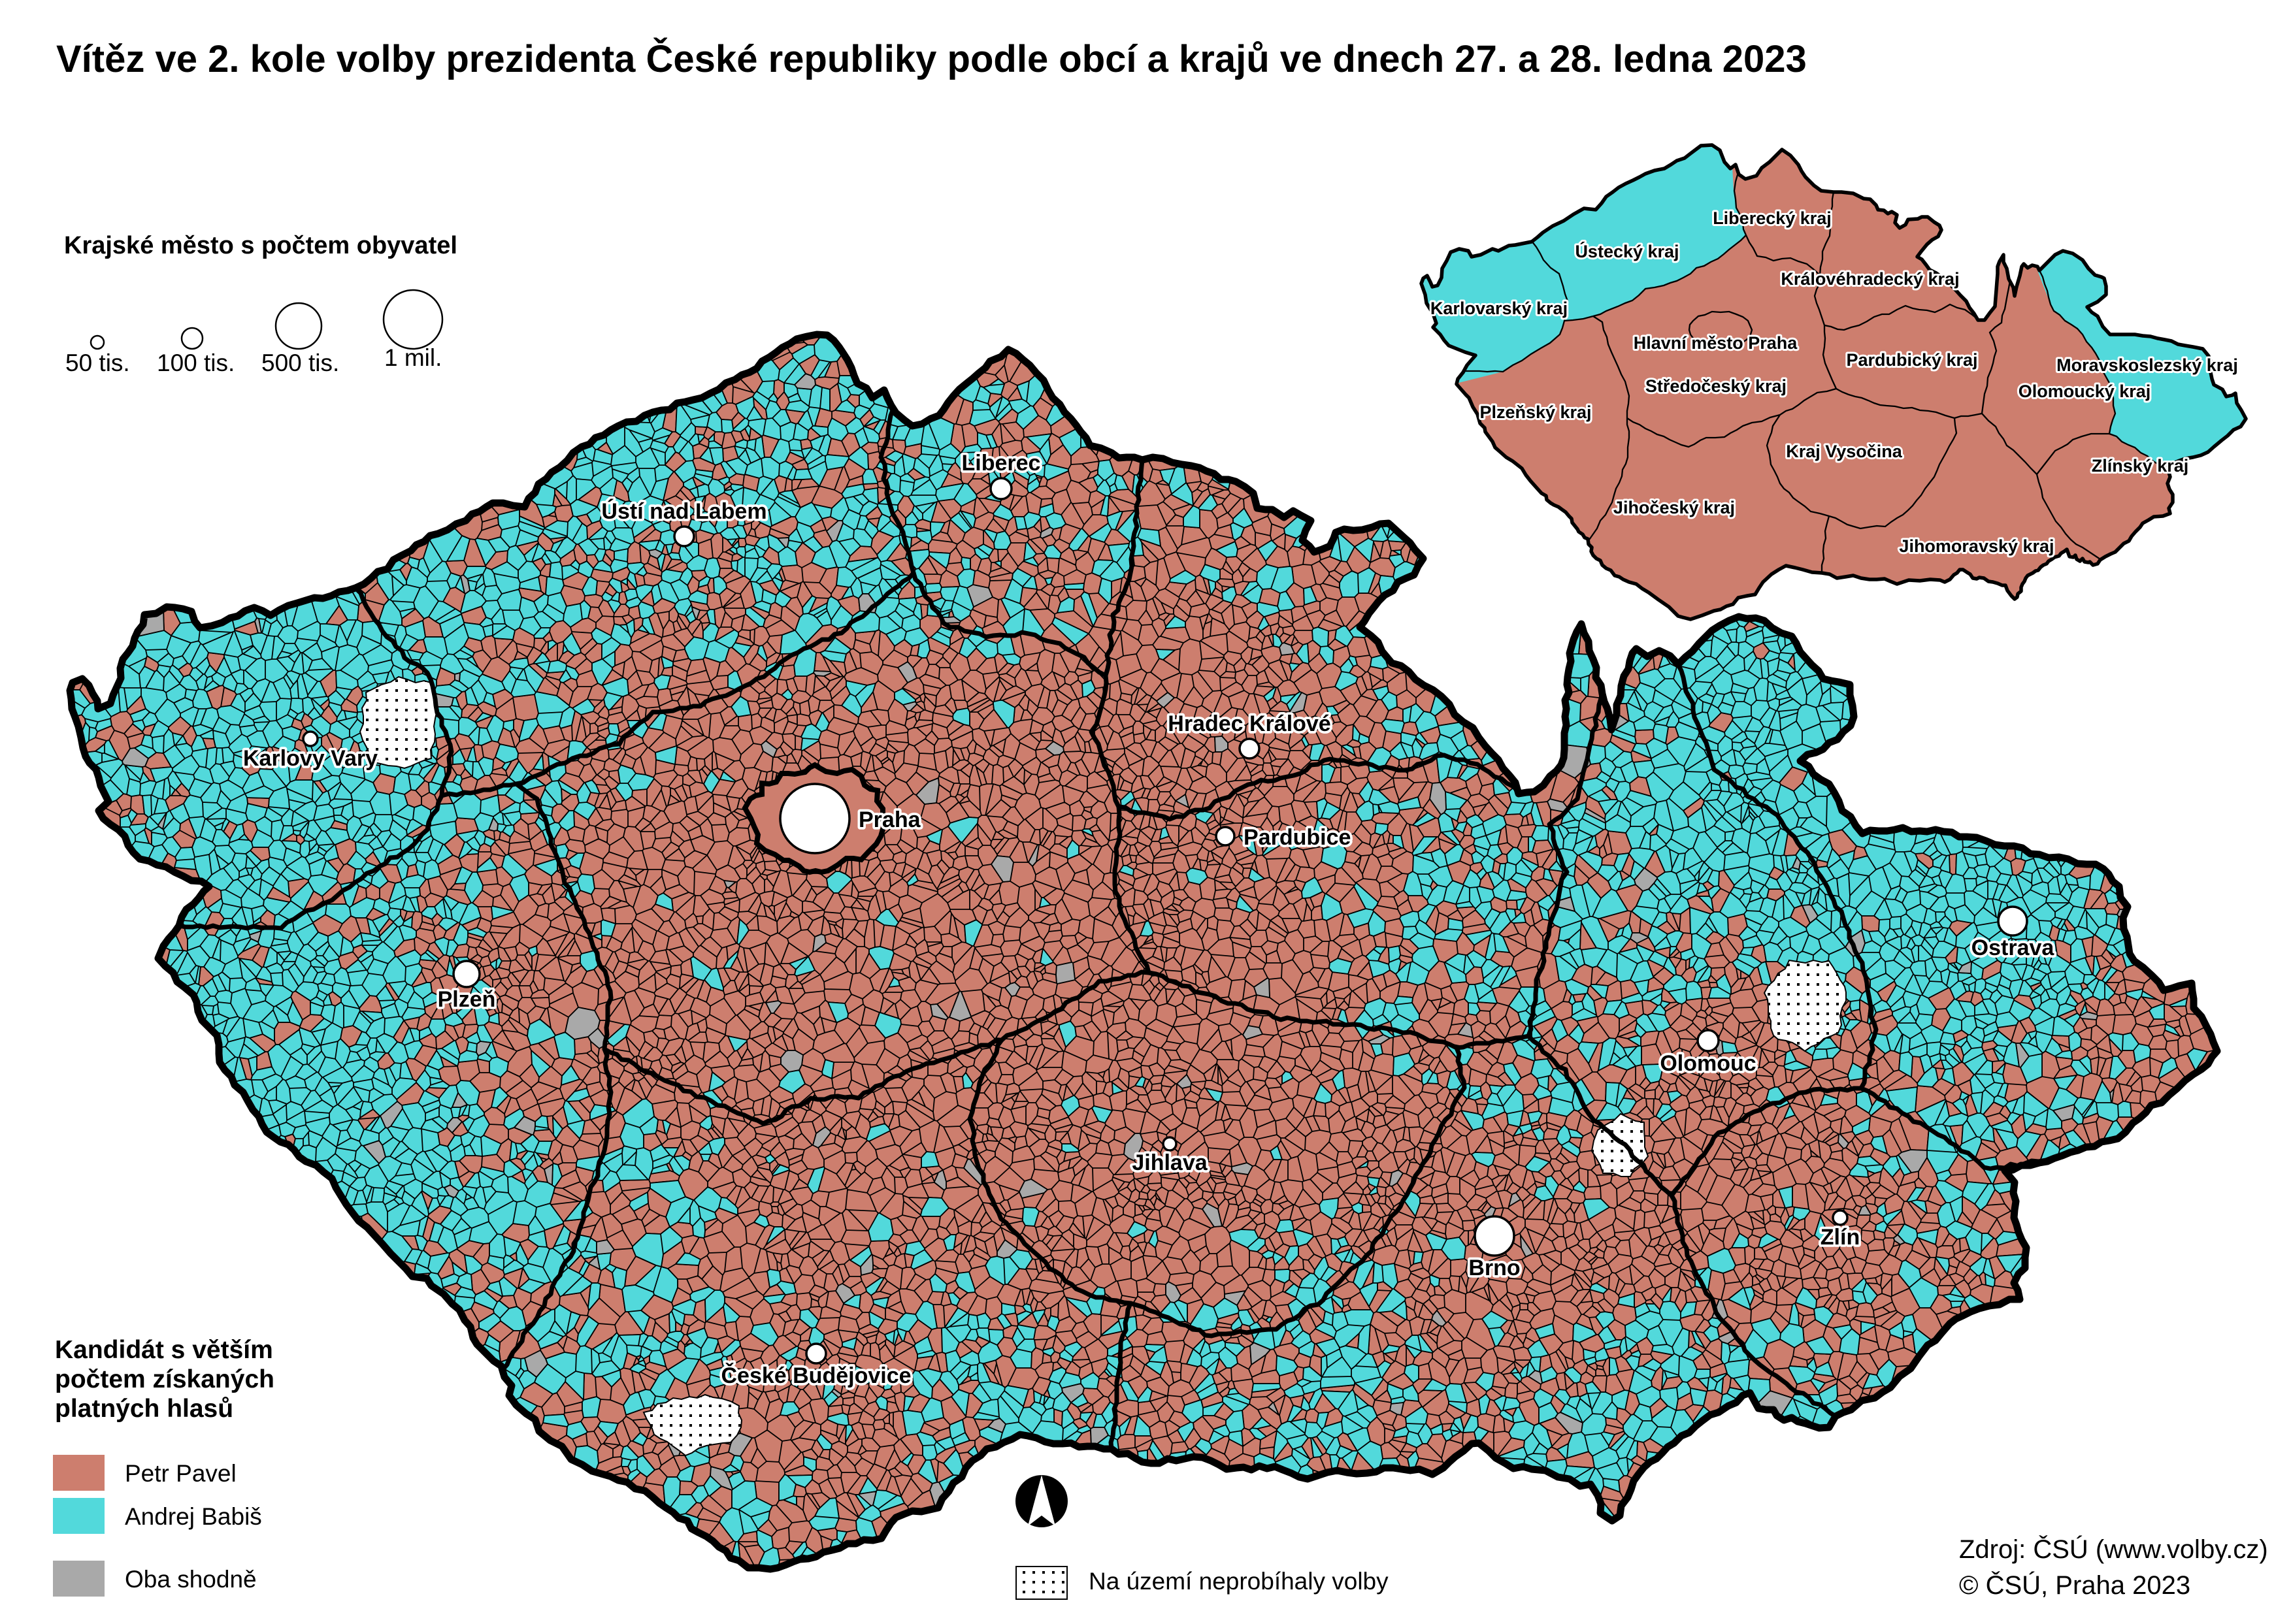 This screenshot has width=2291, height=1624. Describe the element at coordinates (1976, 546) in the screenshot. I see `svg-text: Jihomoravský kraj` at that location.